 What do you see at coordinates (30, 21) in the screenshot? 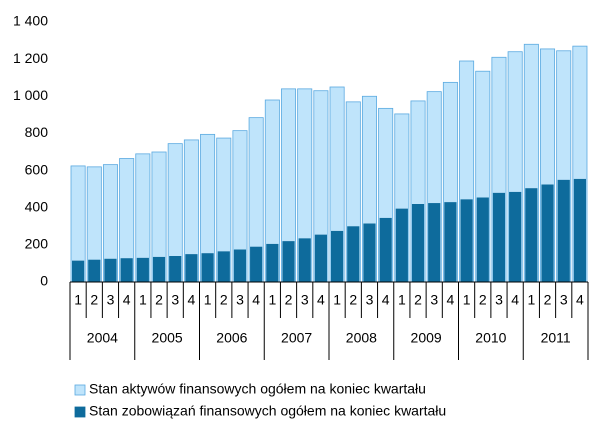
I see `y-tick-label: 1 400` at bounding box center [30, 21].